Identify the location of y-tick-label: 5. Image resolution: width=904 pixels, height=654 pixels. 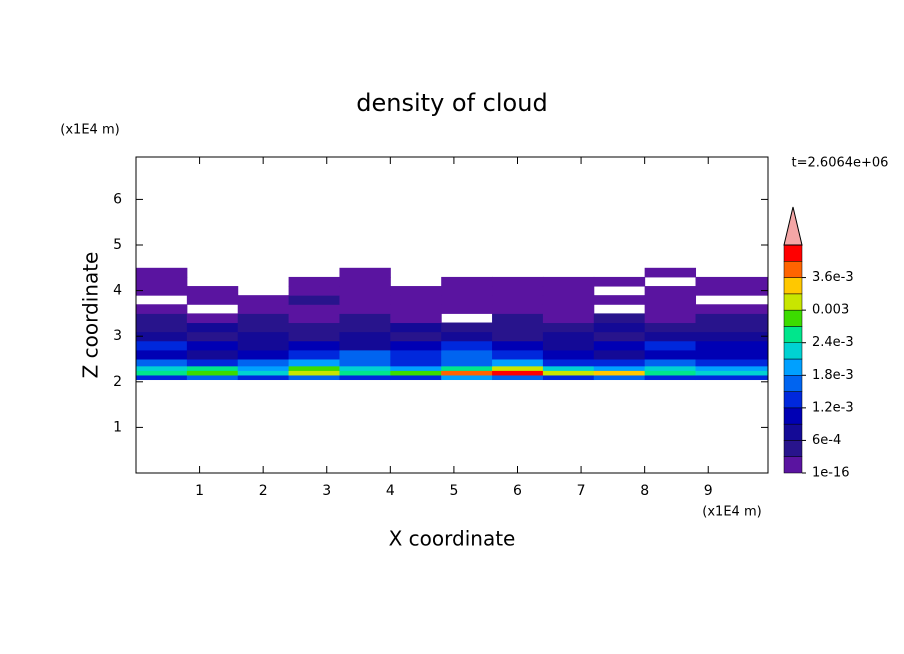
(117, 245).